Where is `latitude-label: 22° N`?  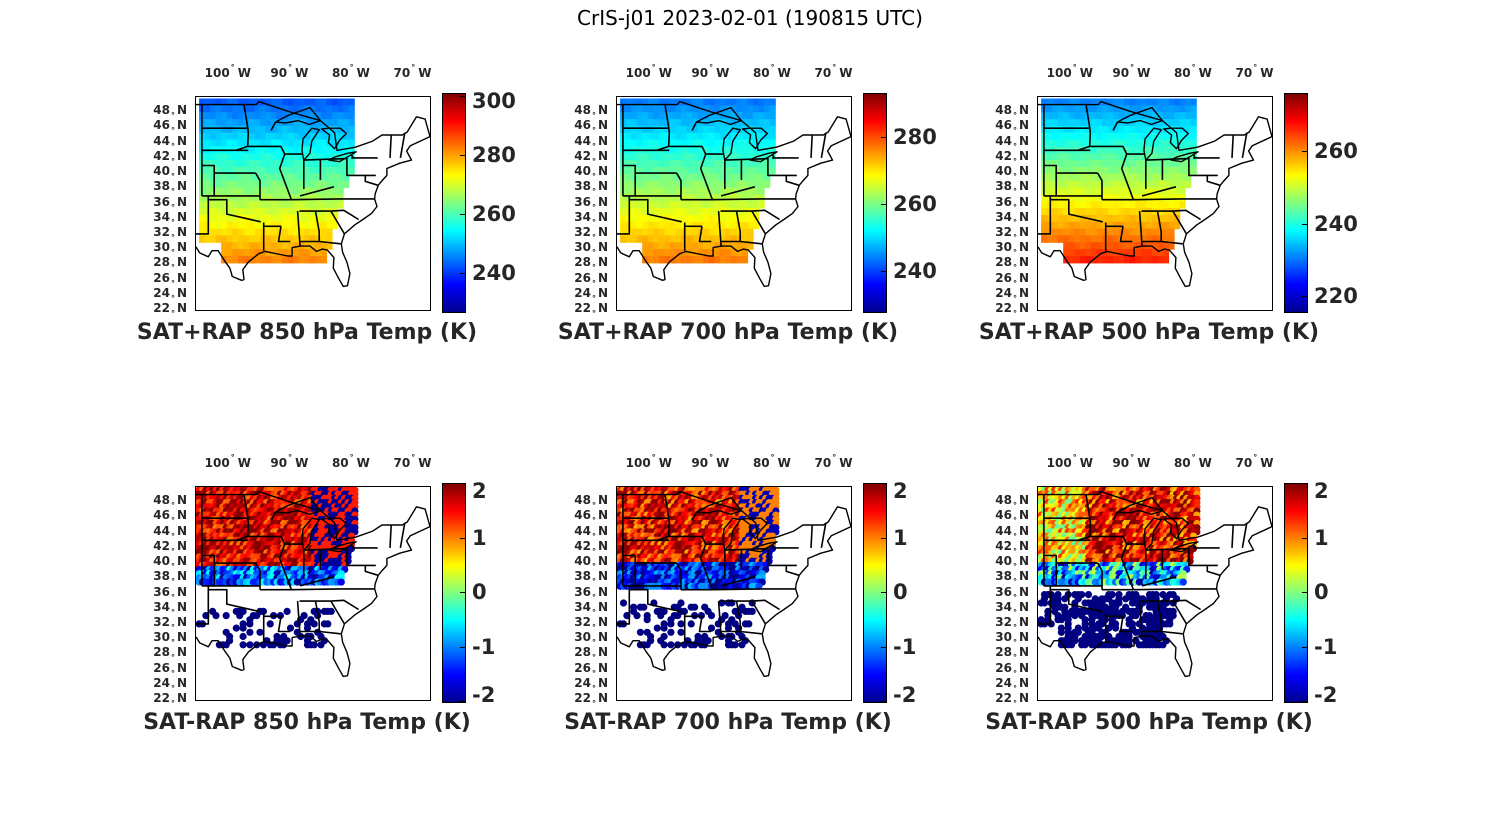 latitude-label: 22° N is located at coordinates (170, 699).